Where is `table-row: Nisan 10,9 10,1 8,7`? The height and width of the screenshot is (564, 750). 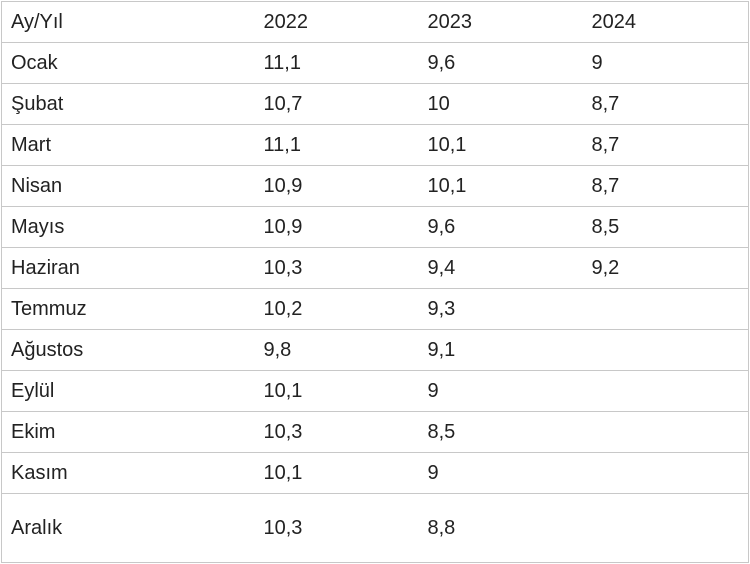 table-row: Nisan 10,9 10,1 8,7 is located at coordinates (375, 186).